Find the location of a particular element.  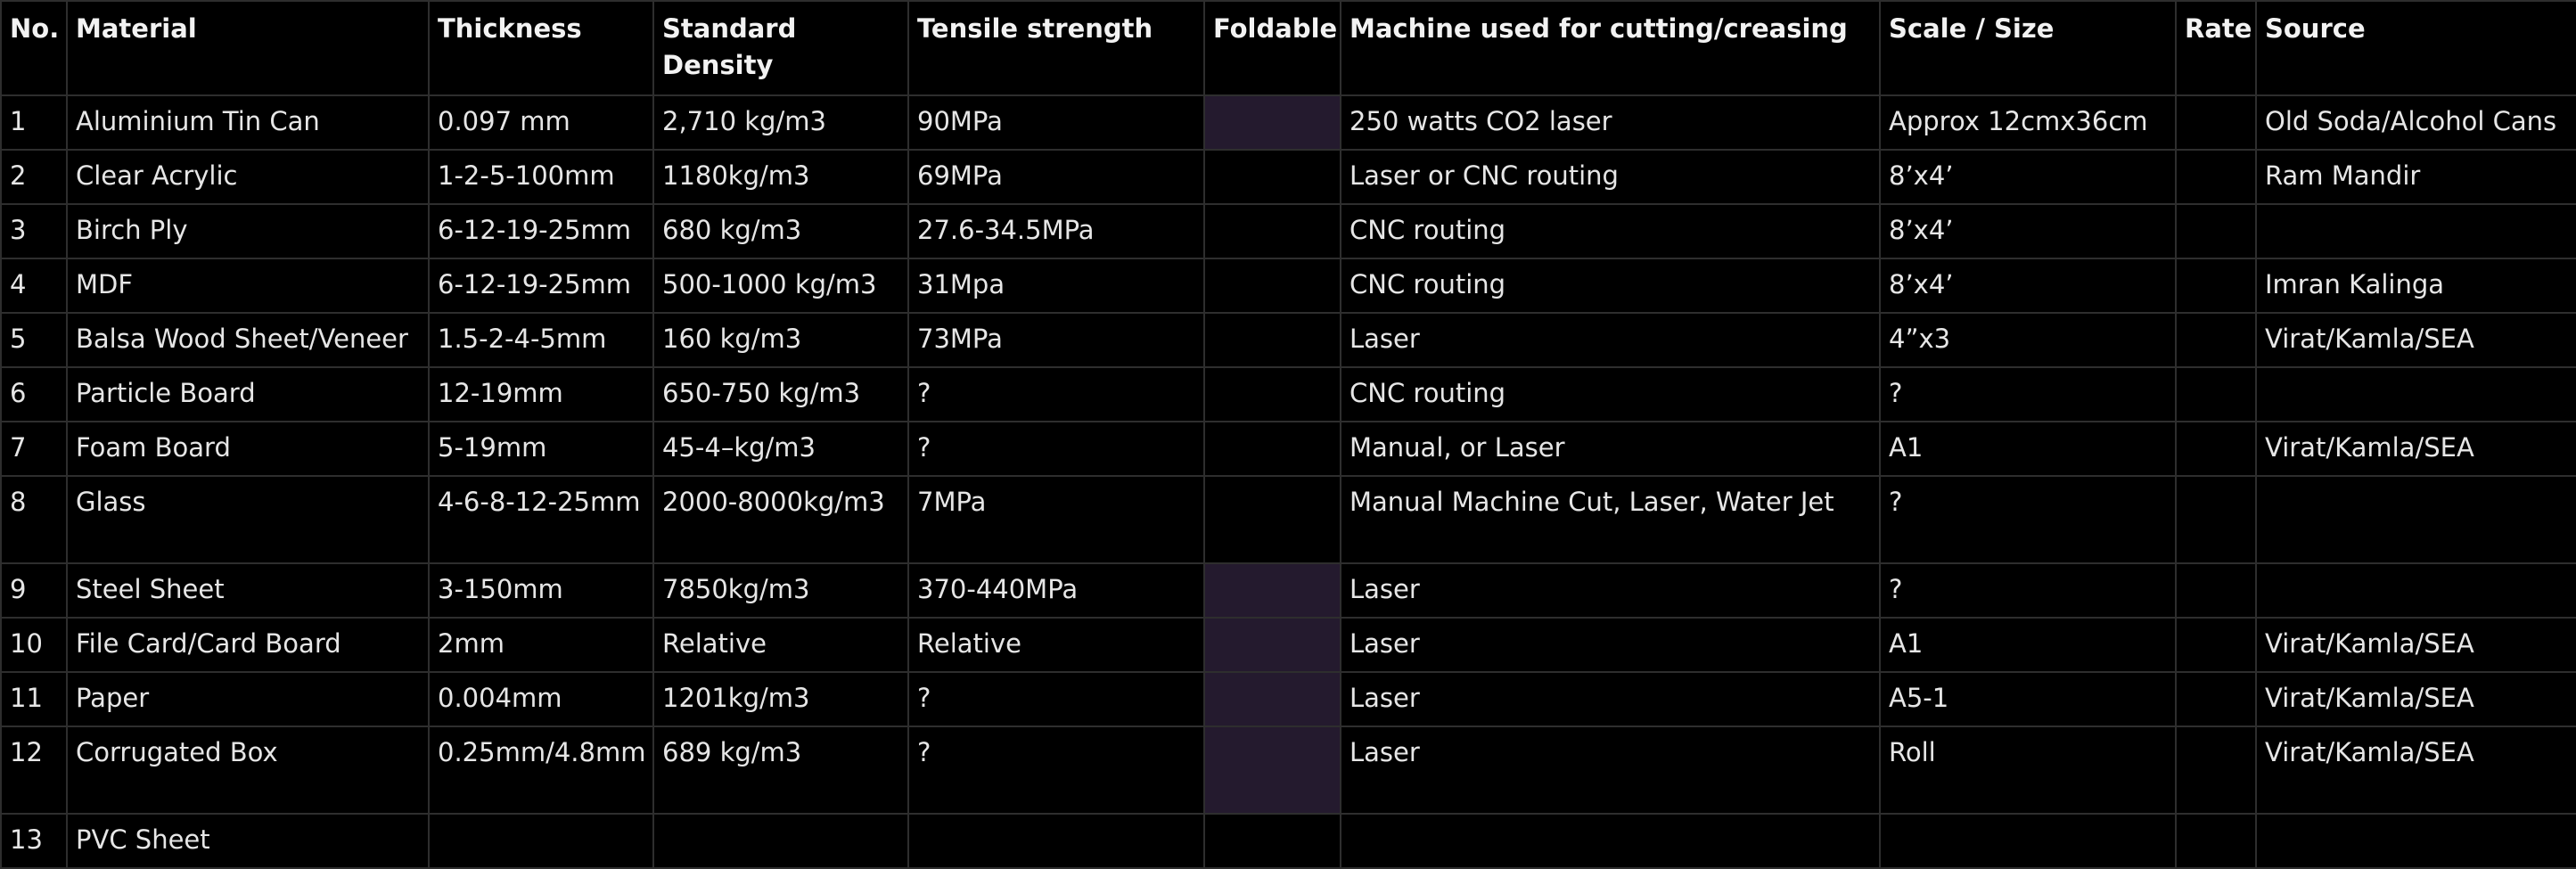

cell-material: Steel Sheet is located at coordinates (248, 590).